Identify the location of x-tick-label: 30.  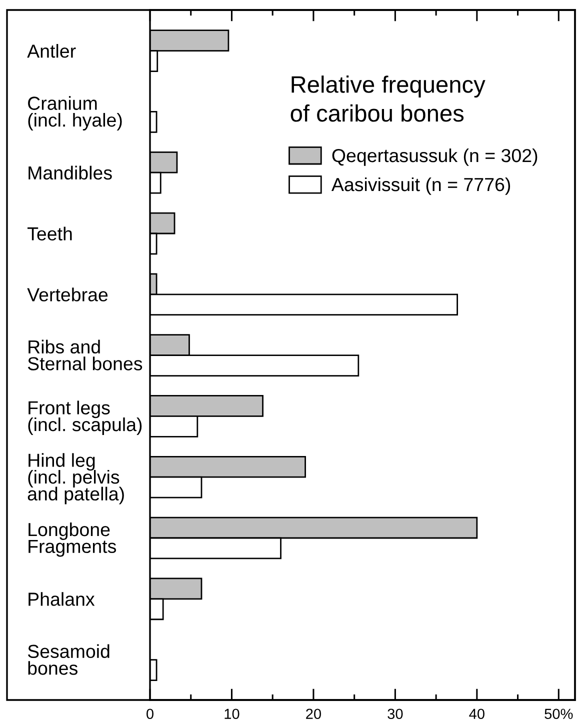
(395, 714).